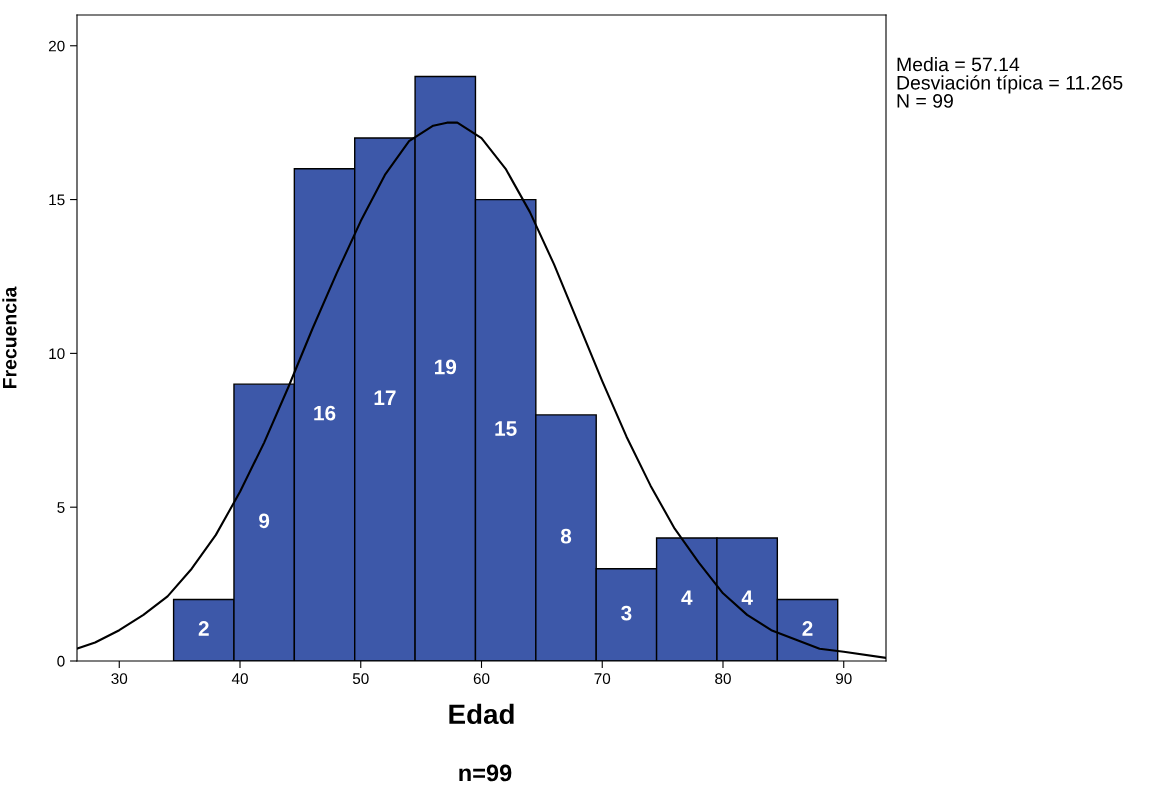  I want to click on y-tick-label: 10, so click(57, 354).